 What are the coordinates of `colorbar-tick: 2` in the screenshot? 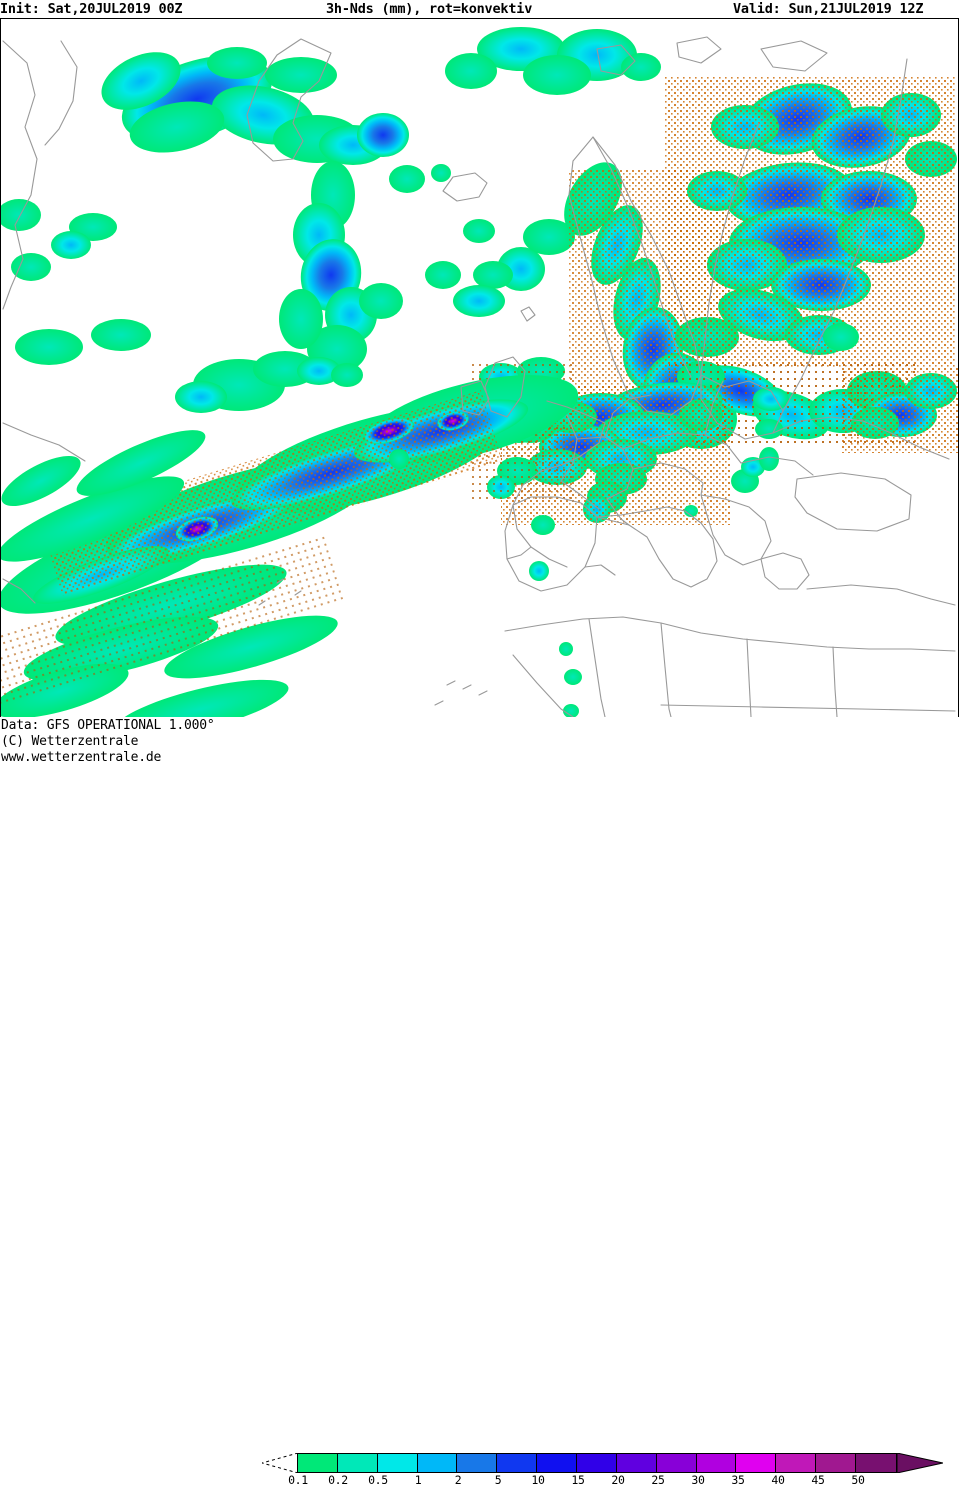 It's located at (458, 1480).